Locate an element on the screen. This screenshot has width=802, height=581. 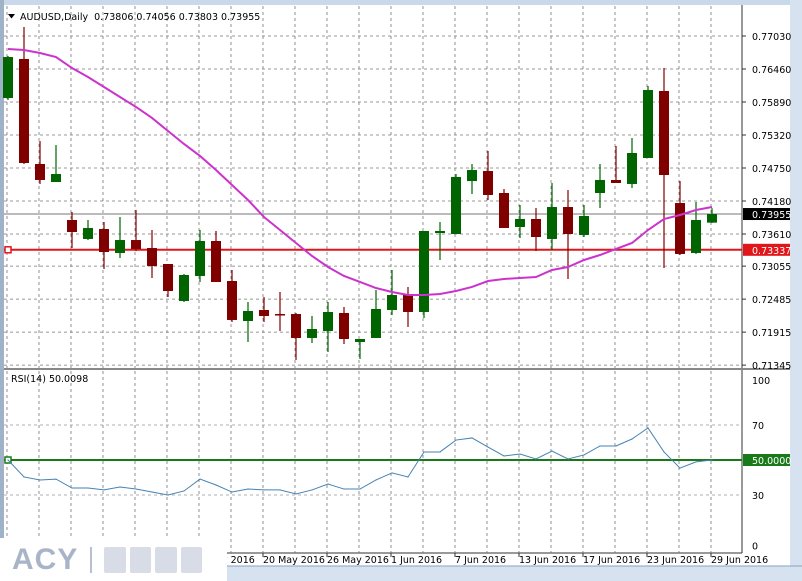
logo-cjk-glyphs is located at coordinates (153, 559).